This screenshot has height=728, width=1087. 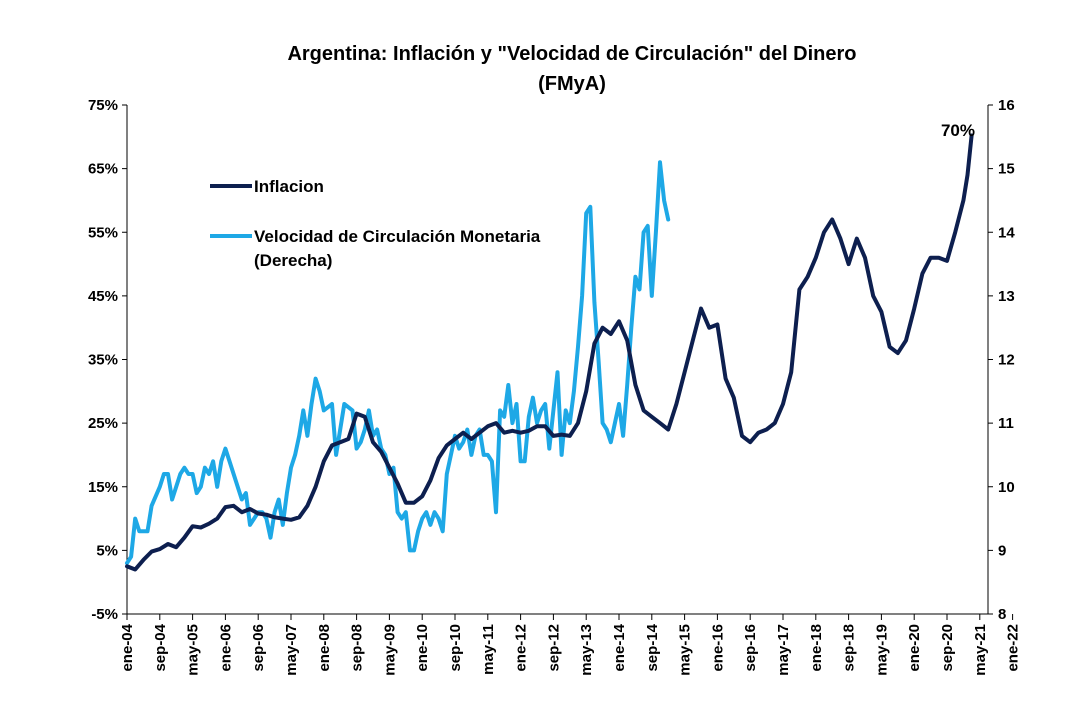 I want to click on x-axis-tick-label: ene-22, so click(x=1013, y=648).